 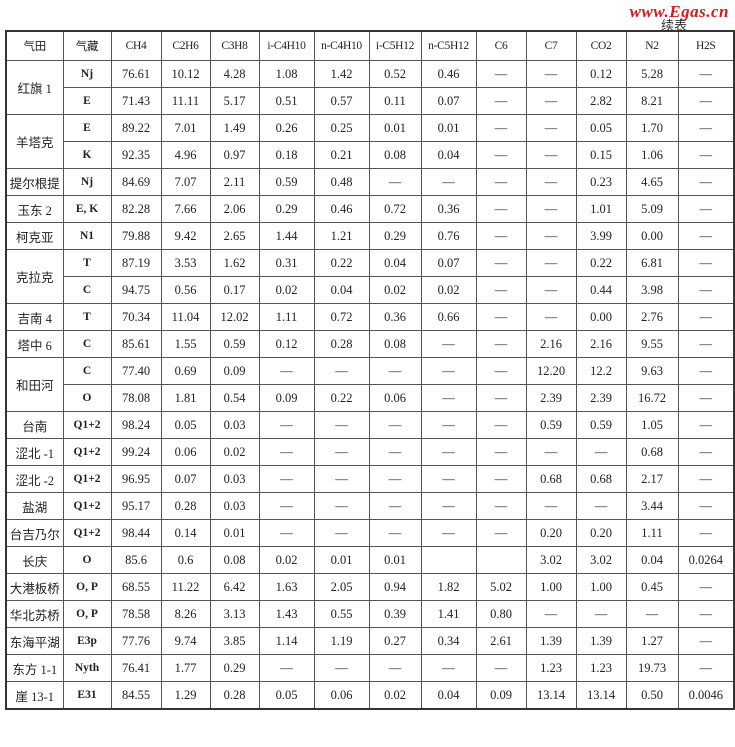 What do you see at coordinates (136, 317) in the screenshot?
I see `value-cell: 70.34` at bounding box center [136, 317].